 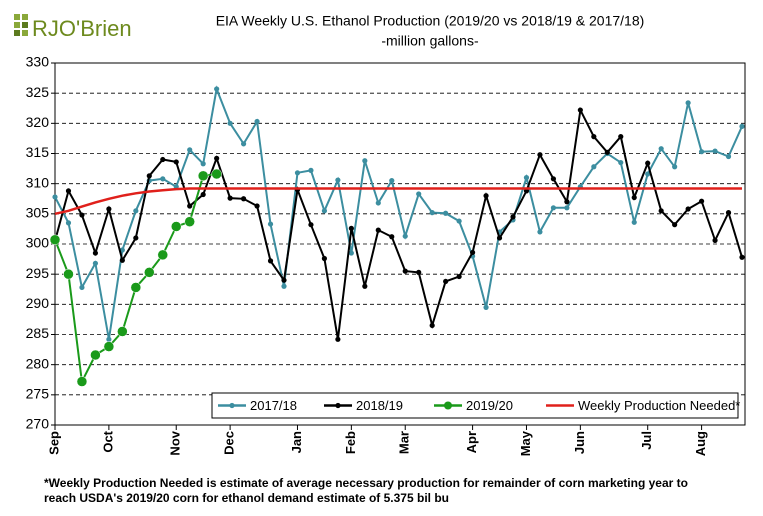 What do you see at coordinates (21, 25) in the screenshot?
I see `logo-icon` at bounding box center [21, 25].